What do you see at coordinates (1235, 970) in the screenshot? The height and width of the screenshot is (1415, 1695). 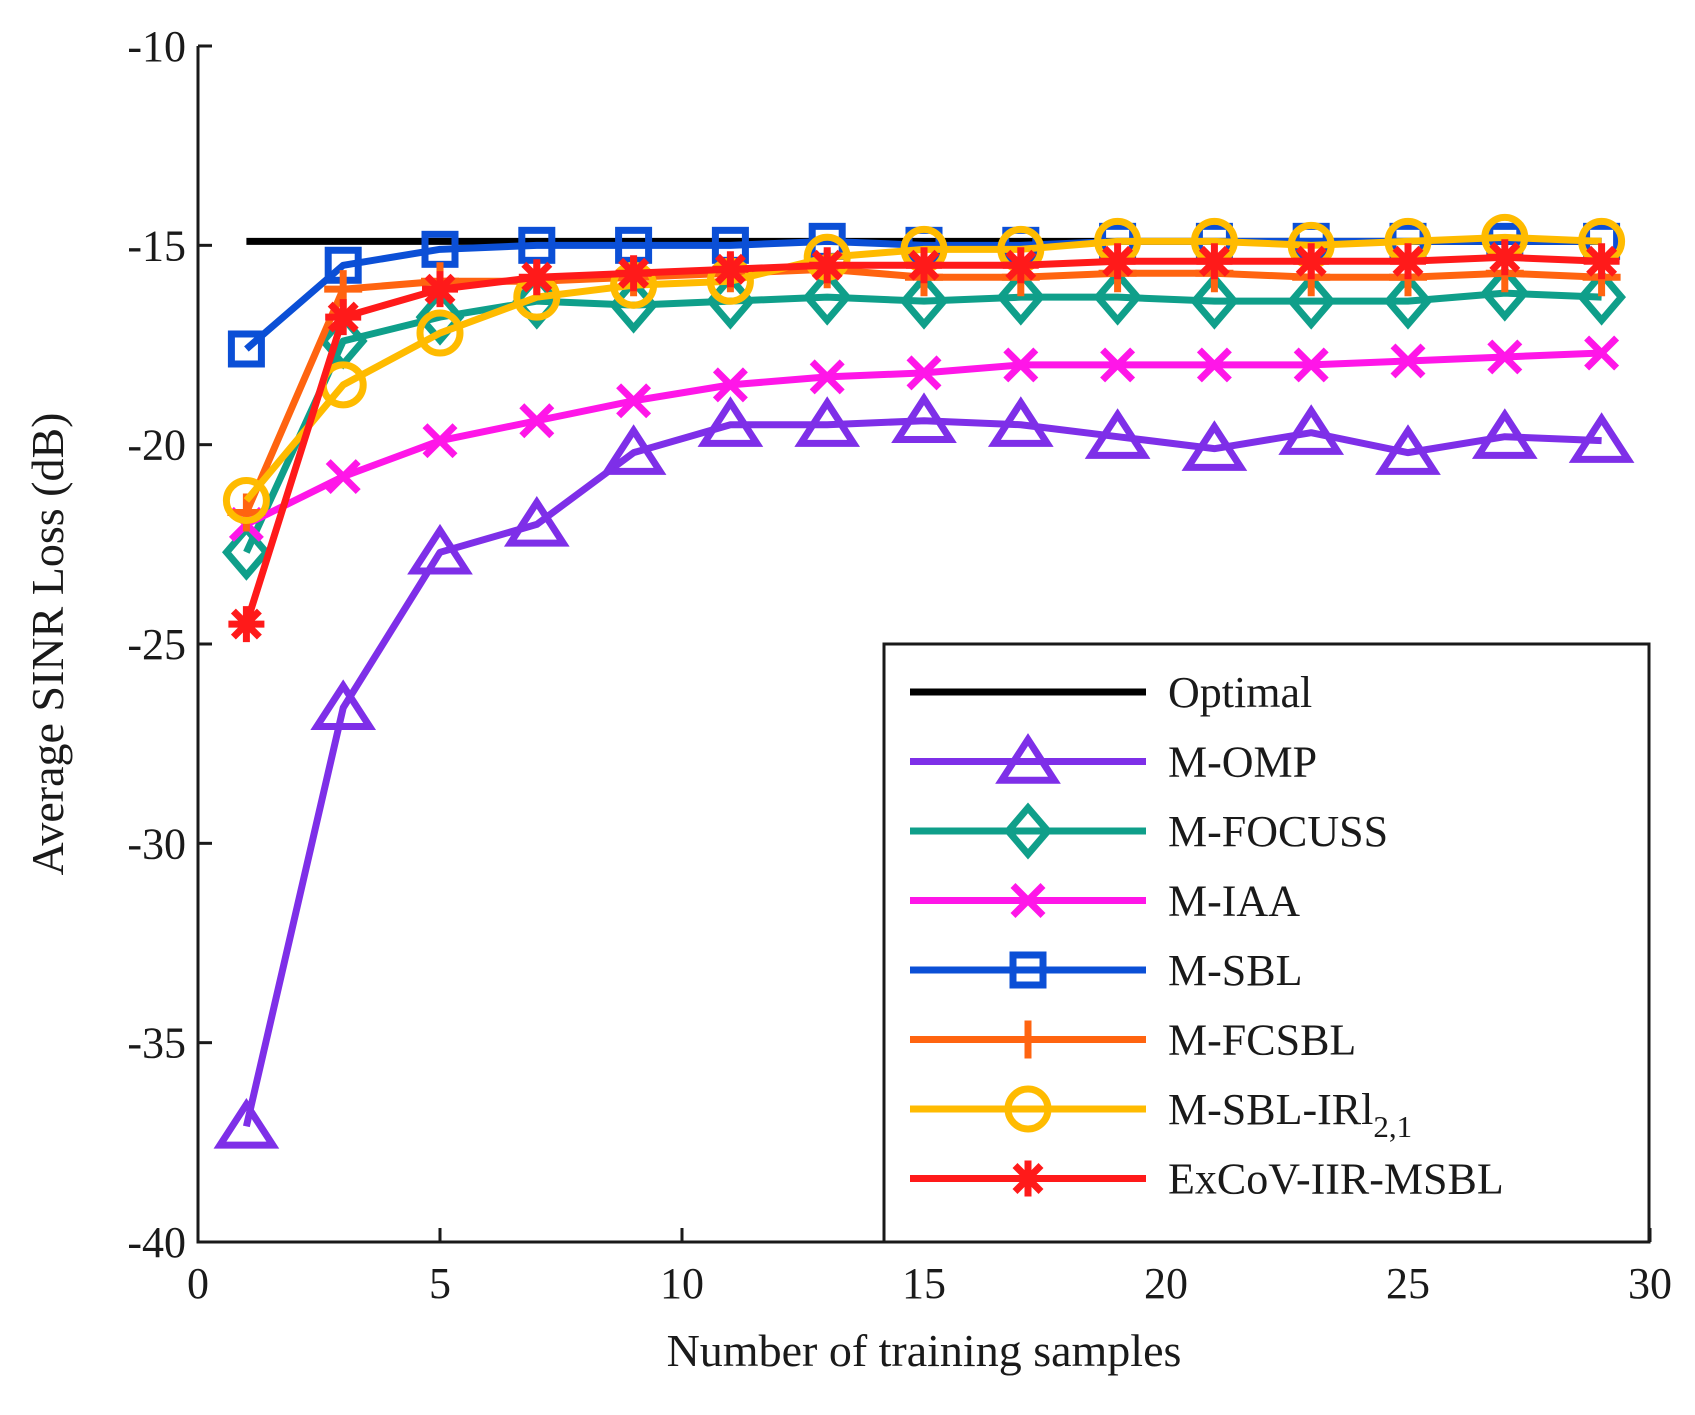 I see `legend-label: M-SBL` at bounding box center [1235, 970].